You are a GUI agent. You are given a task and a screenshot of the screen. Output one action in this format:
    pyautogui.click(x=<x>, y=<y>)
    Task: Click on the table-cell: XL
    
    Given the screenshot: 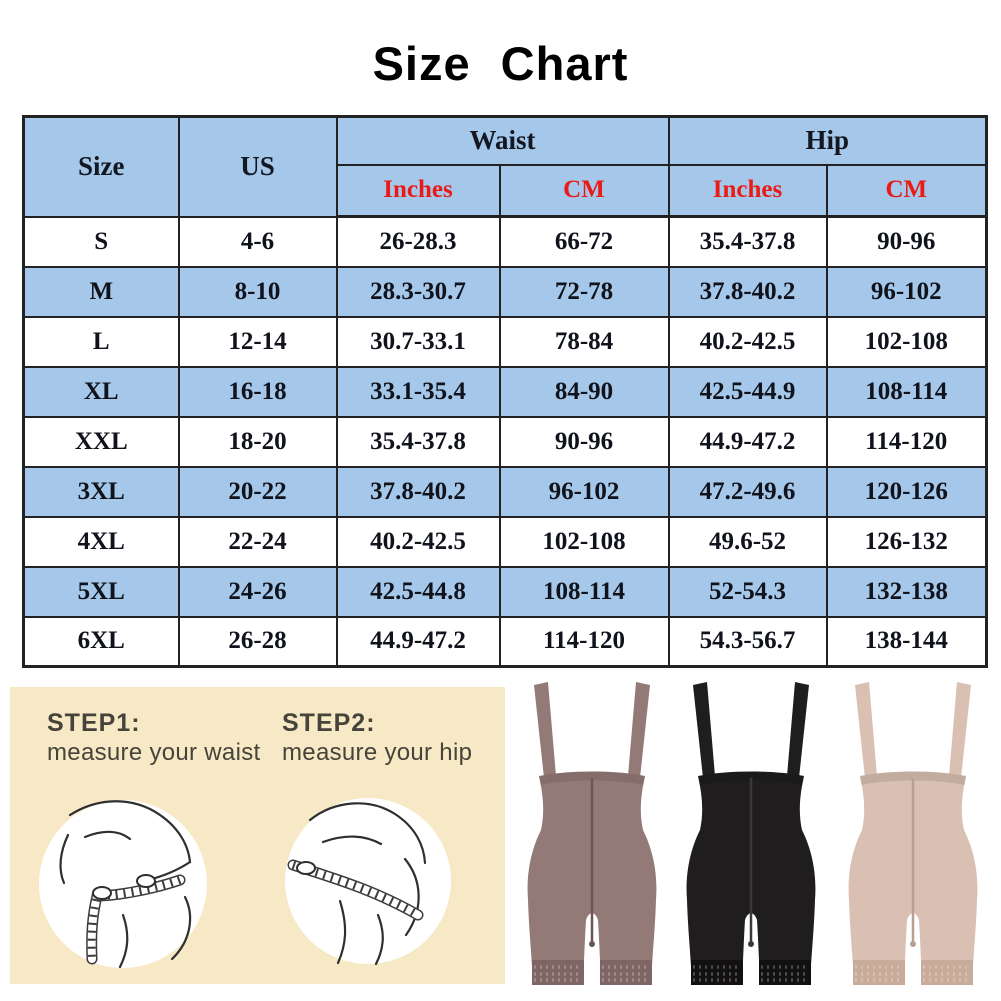 What is the action you would take?
    pyautogui.click(x=101, y=391)
    